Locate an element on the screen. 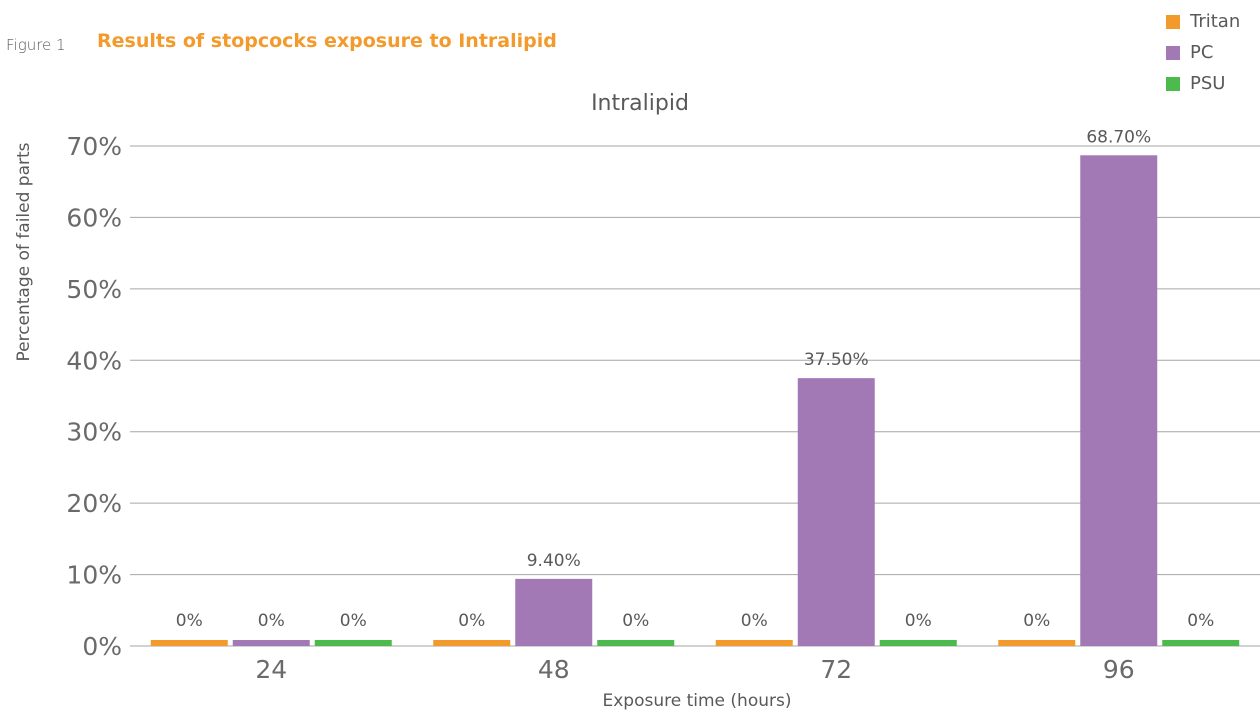 The image size is (1260, 713). x-axis-label: Exposure time (hours) is located at coordinates (697, 701).